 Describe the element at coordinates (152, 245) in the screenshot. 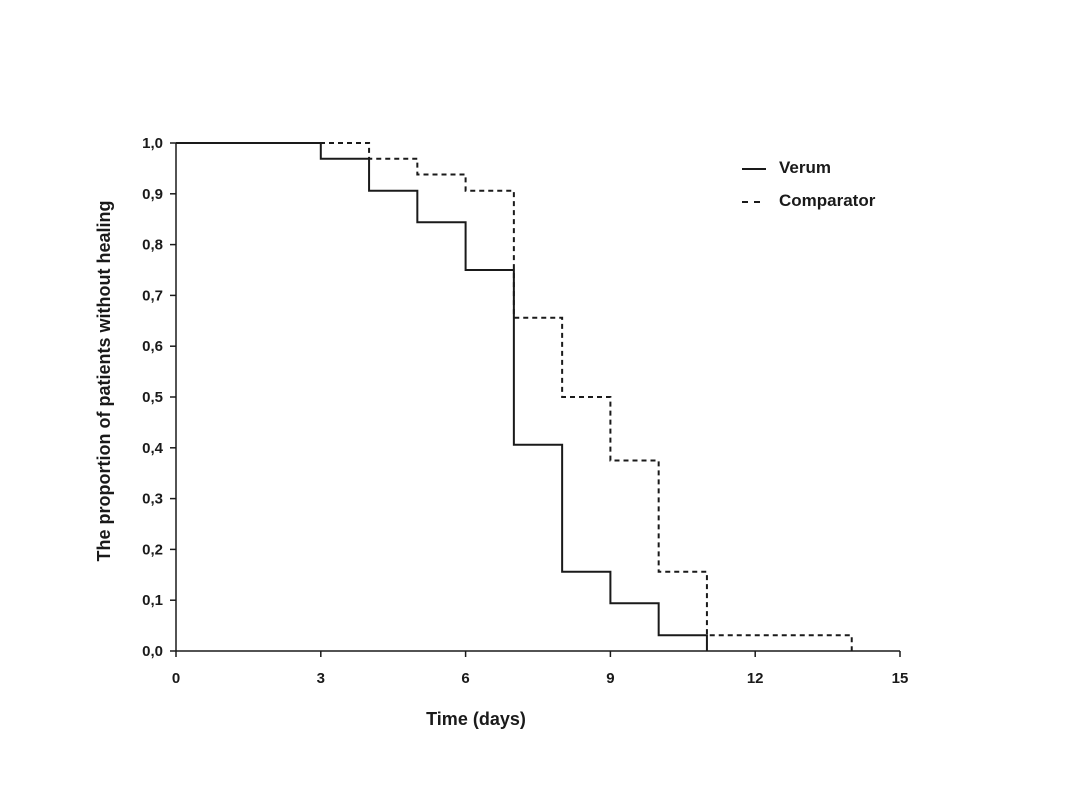

I see `y-tick-label: 0,8` at that location.